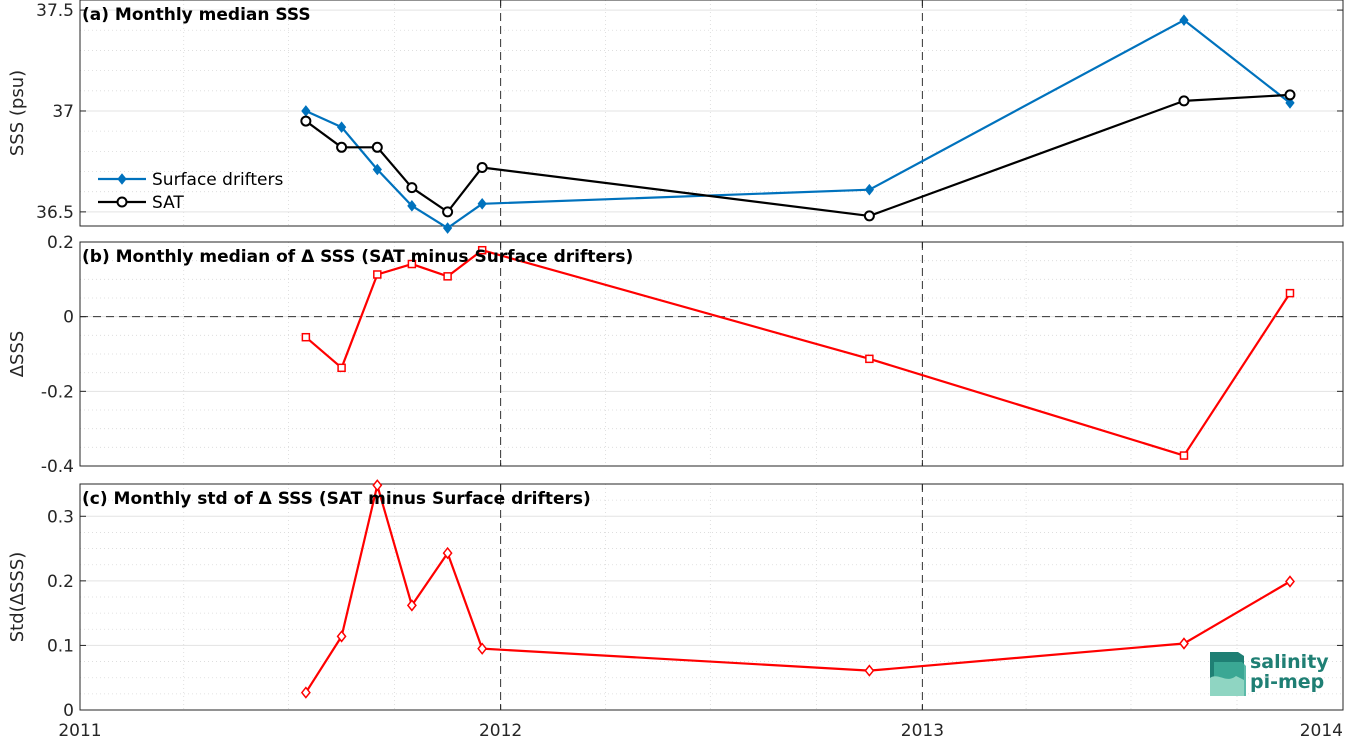 This screenshot has width=1368, height=738. What do you see at coordinates (196, 15) in the screenshot?
I see `panel-title: (a) Monthly median SSS` at bounding box center [196, 15].